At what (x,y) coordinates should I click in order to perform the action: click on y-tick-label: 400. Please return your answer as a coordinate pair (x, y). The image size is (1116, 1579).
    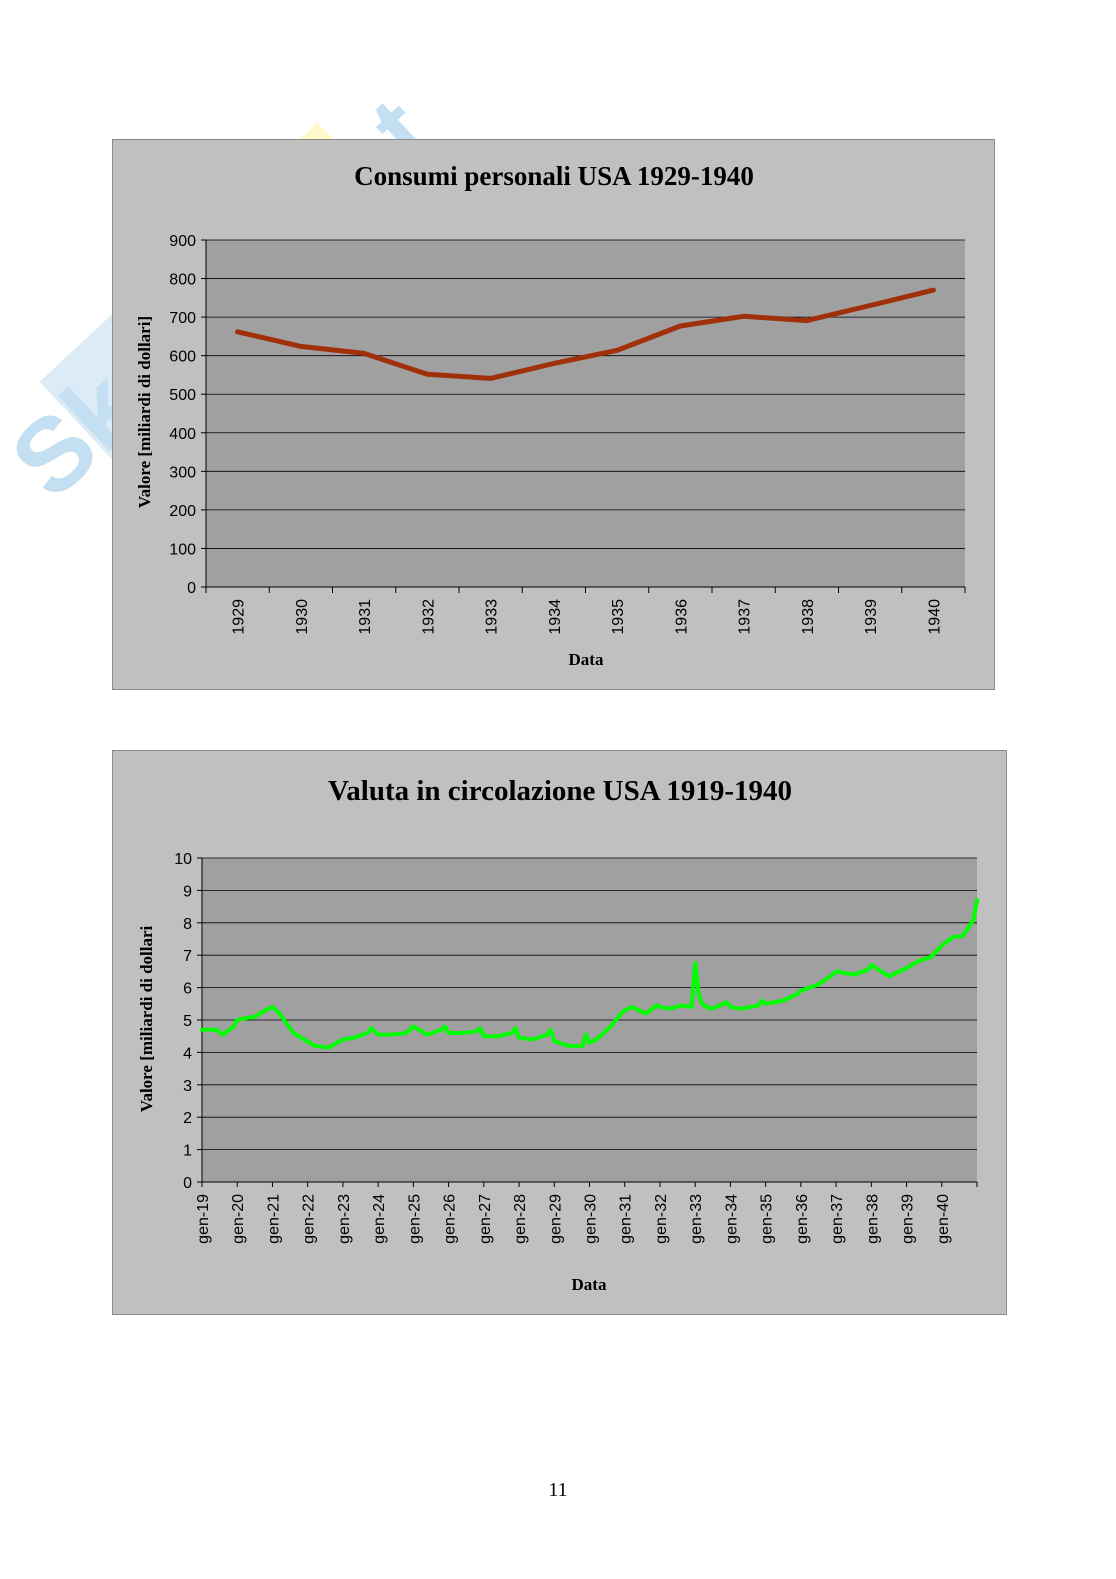
    Looking at the image, I should click on (182, 434).